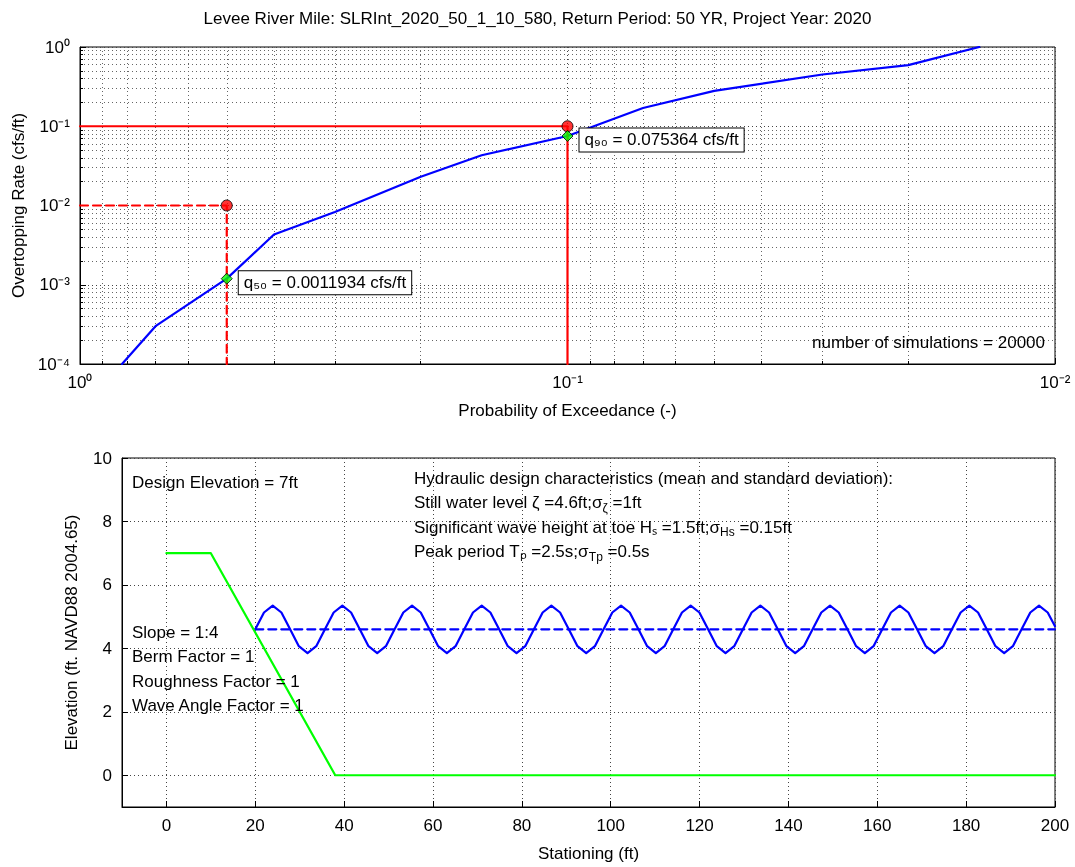 This screenshot has height=867, width=1075. What do you see at coordinates (1055, 825) in the screenshot?
I see `x-tick-label: 200` at bounding box center [1055, 825].